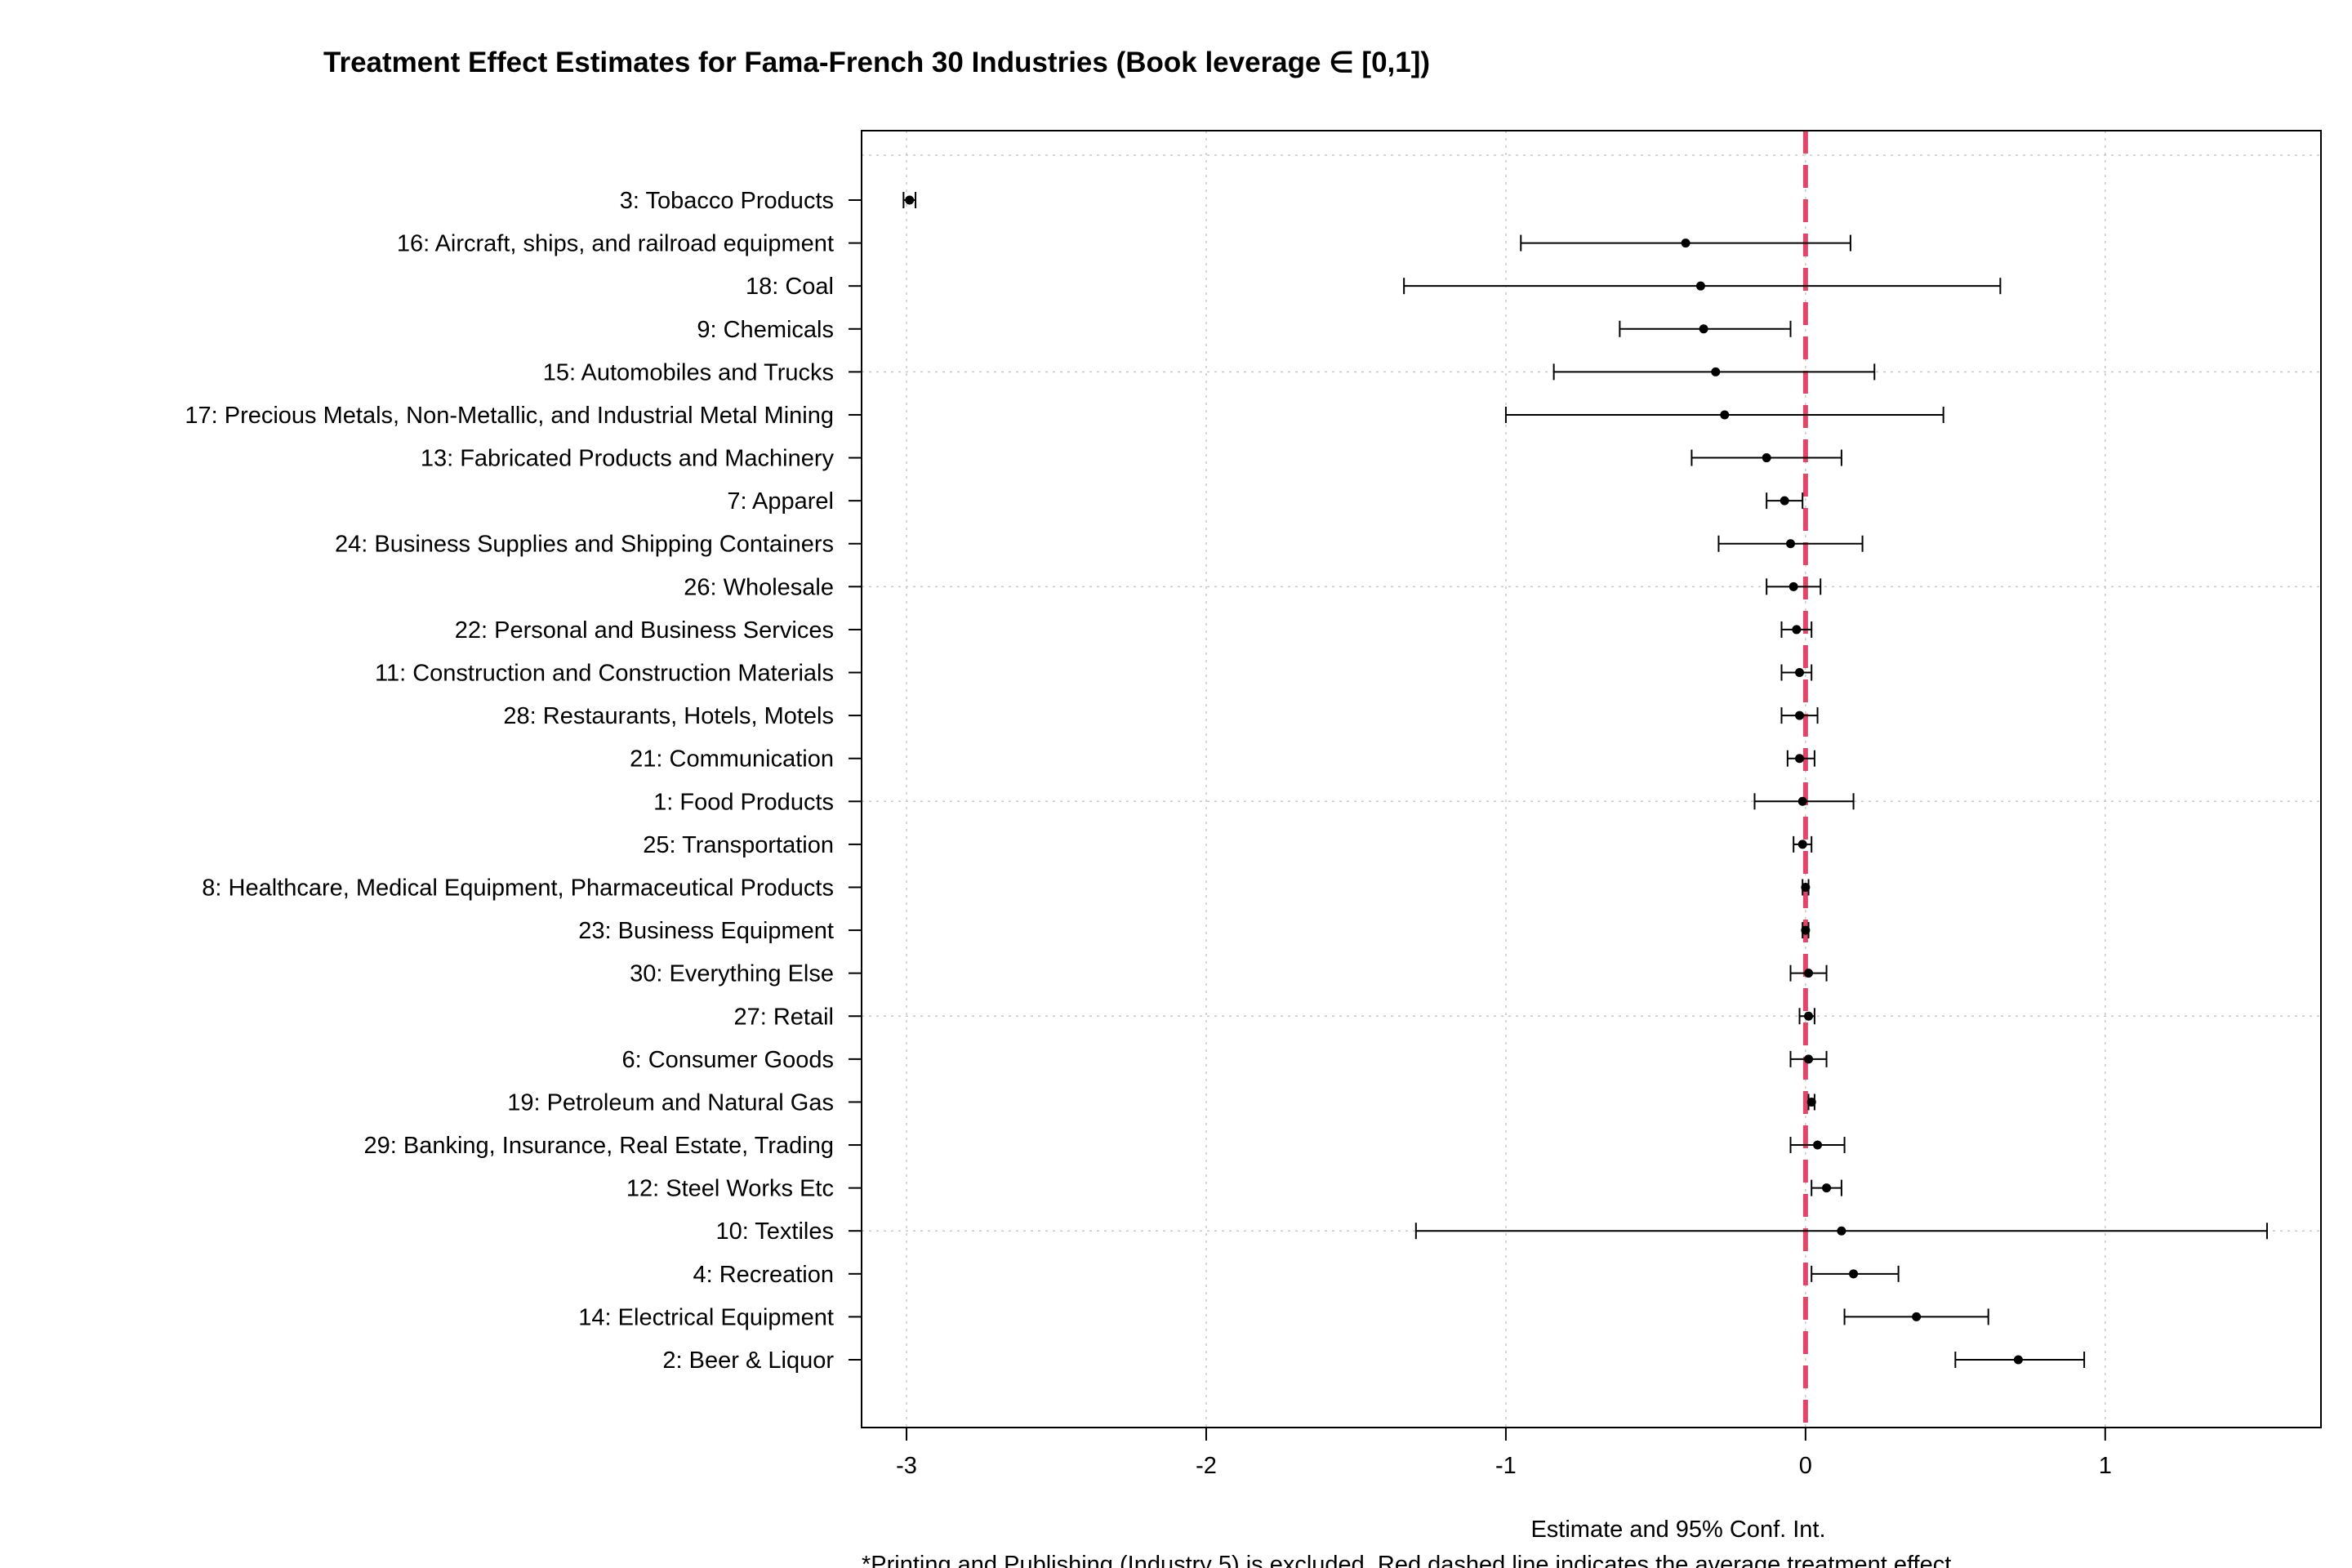  I want to click on y-tick-label: 10: Textiles, so click(774, 1231).